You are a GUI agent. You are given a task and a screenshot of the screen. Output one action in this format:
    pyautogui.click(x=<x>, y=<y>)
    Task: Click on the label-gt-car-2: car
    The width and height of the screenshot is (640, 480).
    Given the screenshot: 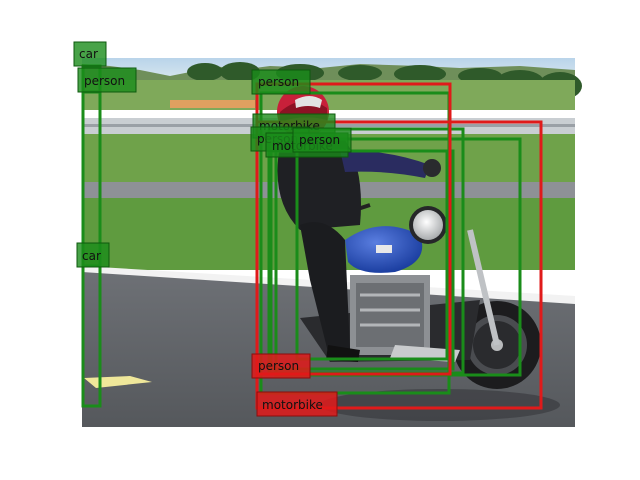 What is the action you would take?
    pyautogui.click(x=93, y=255)
    